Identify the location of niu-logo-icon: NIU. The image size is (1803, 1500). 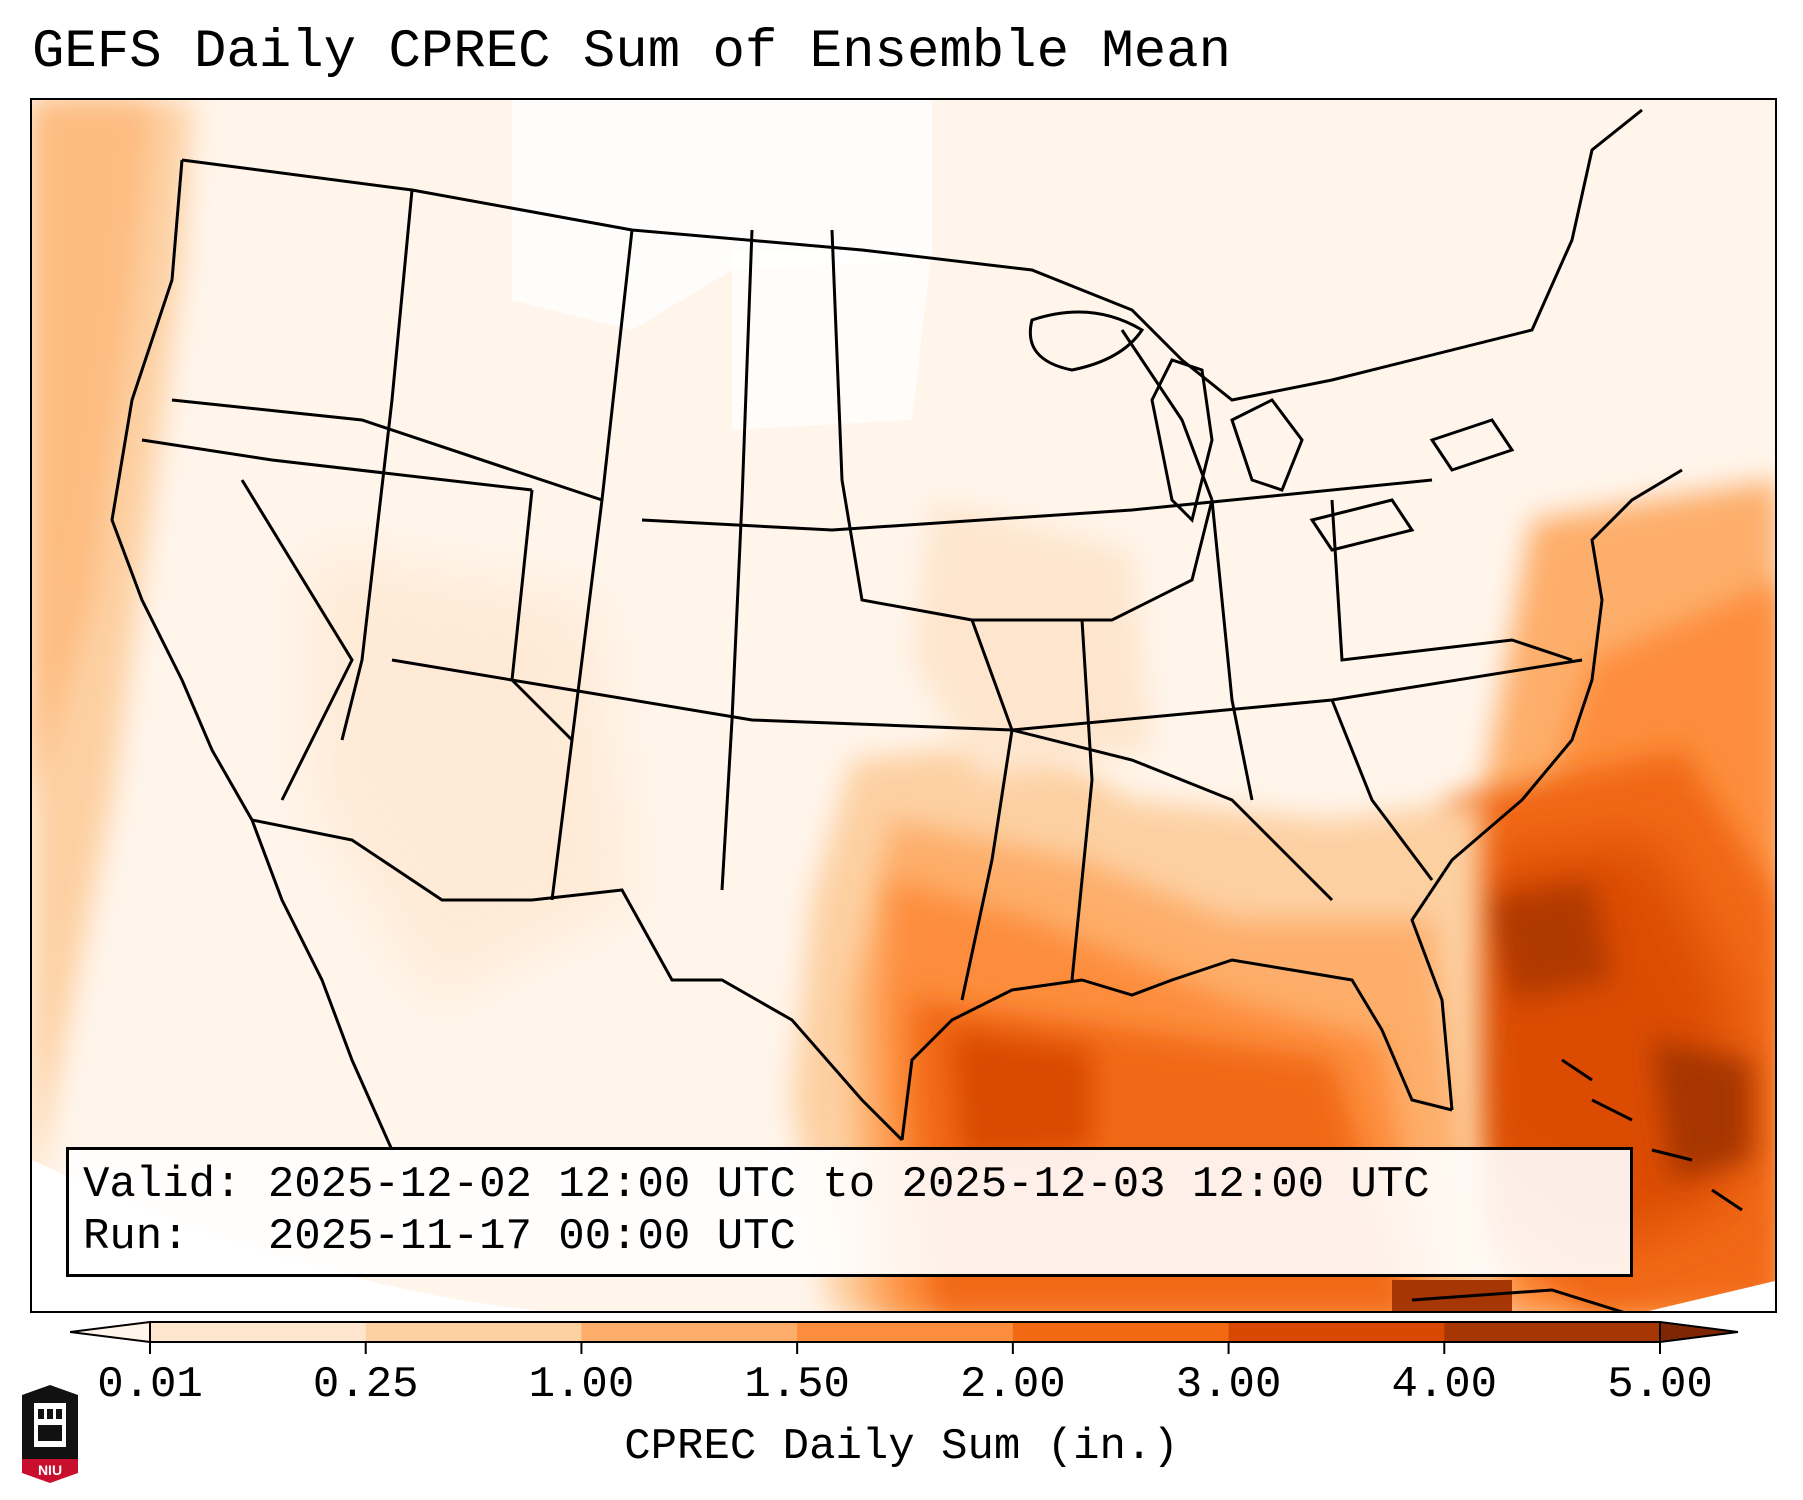
(50, 1434).